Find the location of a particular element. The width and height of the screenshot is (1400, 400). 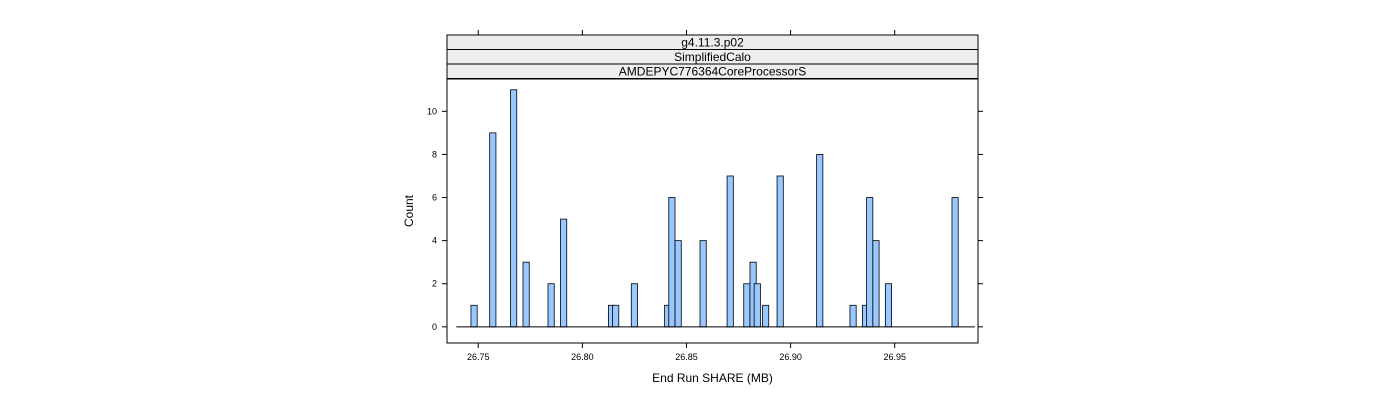

x-tick-label: 26.85 is located at coordinates (686, 357).